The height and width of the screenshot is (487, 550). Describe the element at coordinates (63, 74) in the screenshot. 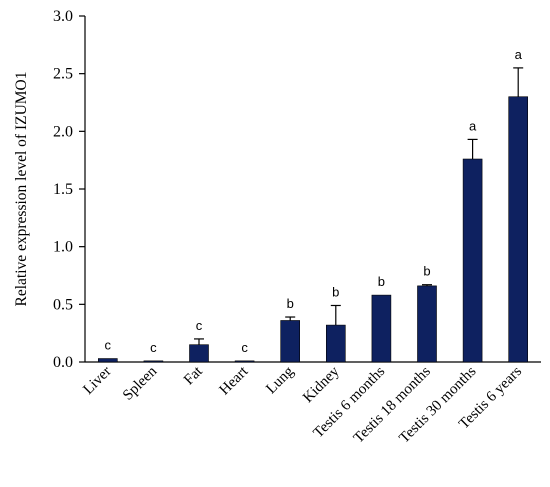

I see `y-tick-label: 2.5` at that location.